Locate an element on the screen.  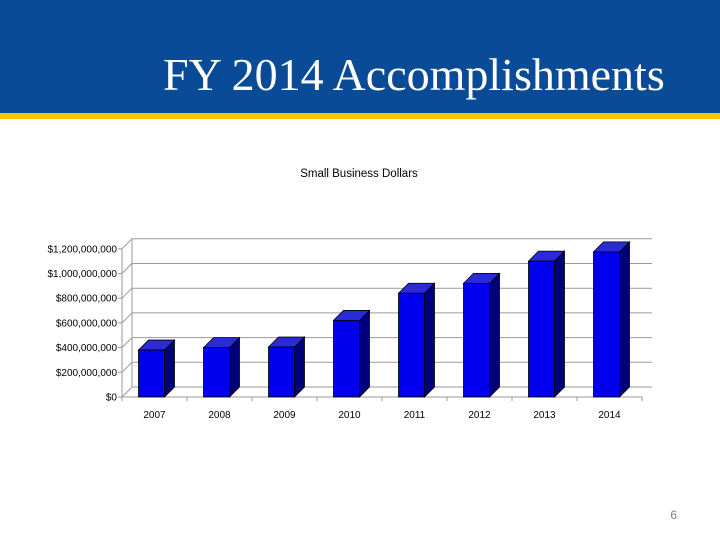
bar-2010 is located at coordinates (351, 353).